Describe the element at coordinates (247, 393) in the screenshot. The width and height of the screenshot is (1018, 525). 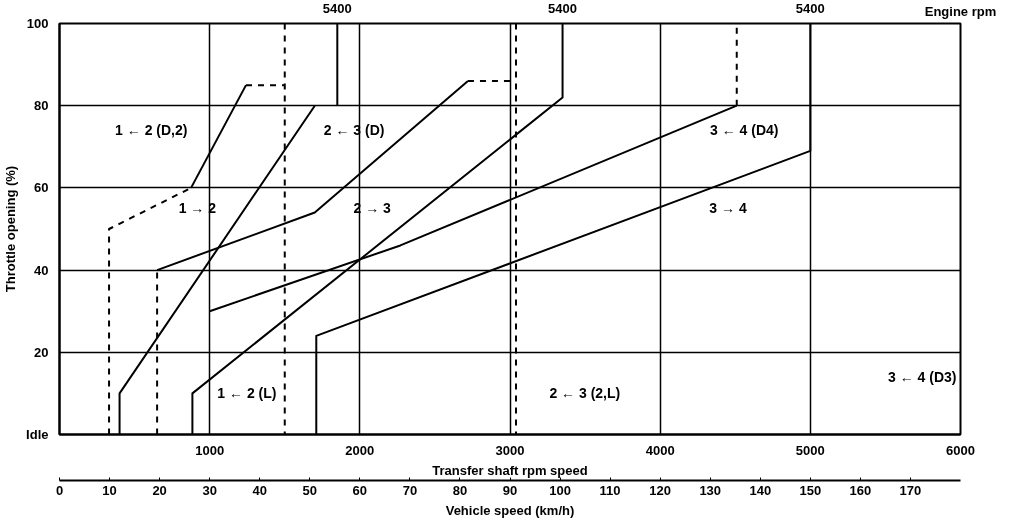
I see `annotation: 1 ← 2 (L)` at that location.